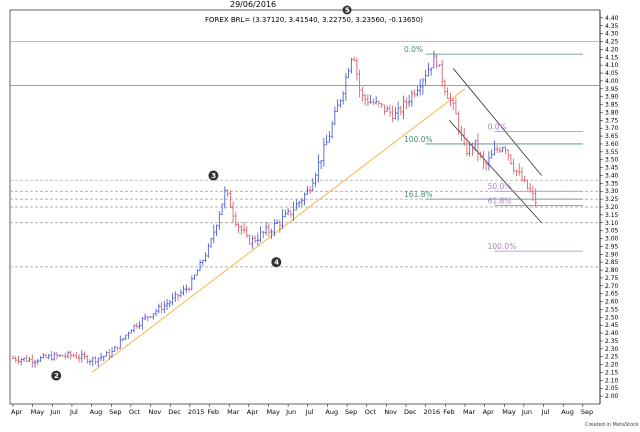 This screenshot has height=432, width=640. I want to click on y-tick-label: 2.70, so click(612, 286).